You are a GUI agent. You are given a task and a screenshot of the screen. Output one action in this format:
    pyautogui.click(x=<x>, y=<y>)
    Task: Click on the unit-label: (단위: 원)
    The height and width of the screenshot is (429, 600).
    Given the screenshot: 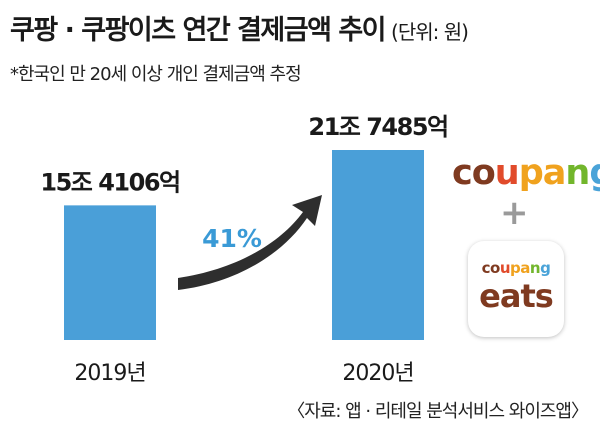 What is the action you would take?
    pyautogui.click(x=430, y=32)
    